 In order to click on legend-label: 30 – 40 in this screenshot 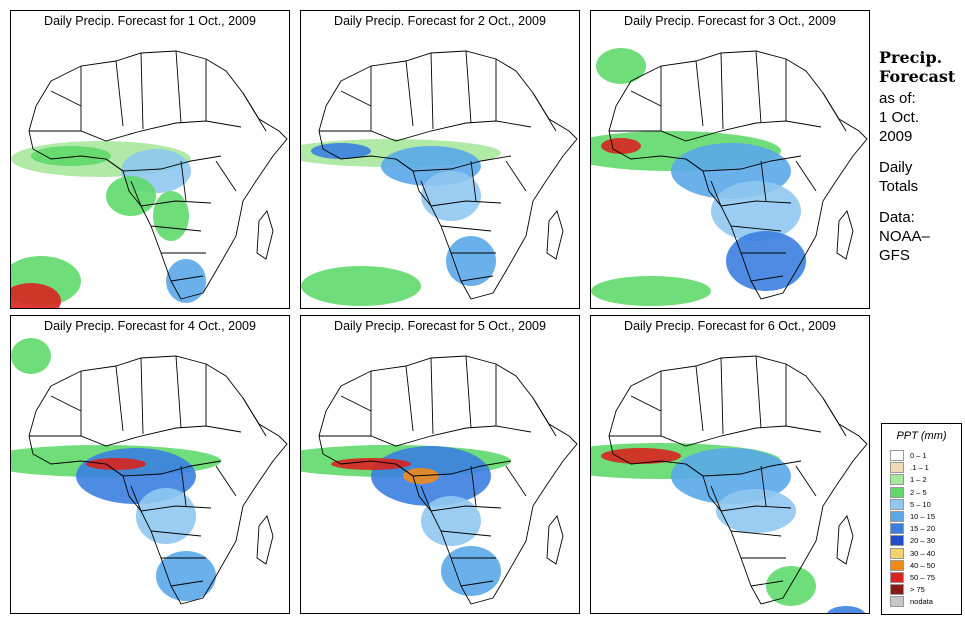, I will do `click(923, 553)`.